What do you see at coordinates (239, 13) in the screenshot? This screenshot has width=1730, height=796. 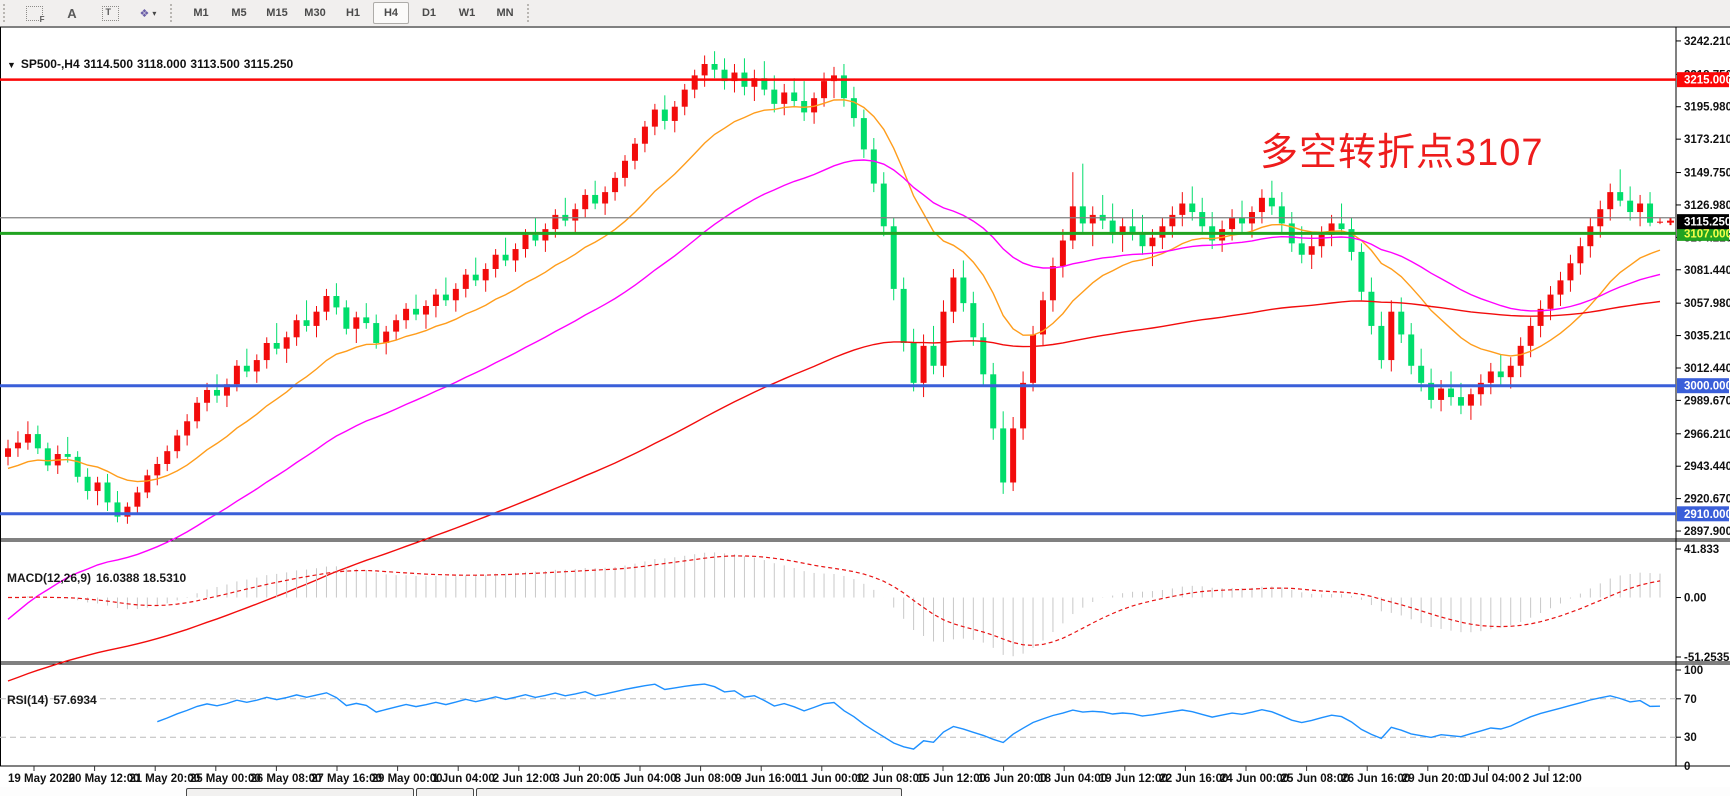 I see `timeframe-button-m5: M5` at bounding box center [239, 13].